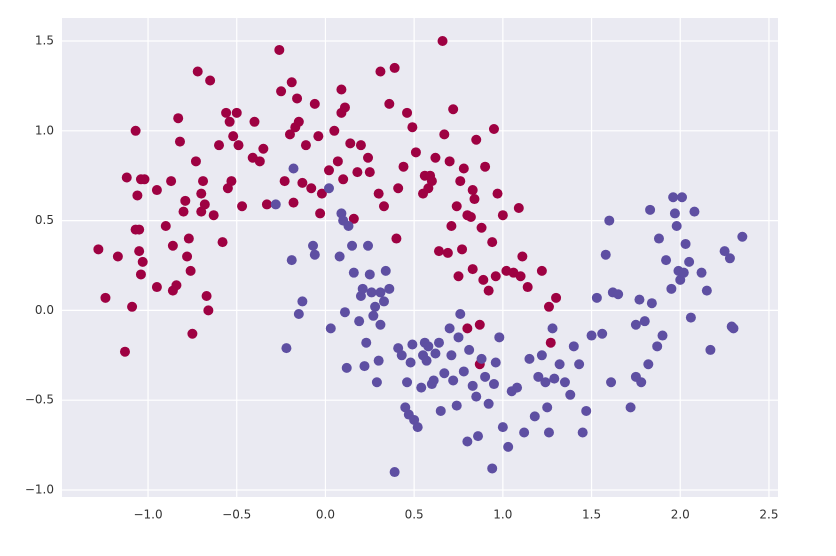 The width and height of the screenshot is (836, 556). Describe the element at coordinates (591, 515) in the screenshot. I see `x-tick-label: 1.5` at that location.